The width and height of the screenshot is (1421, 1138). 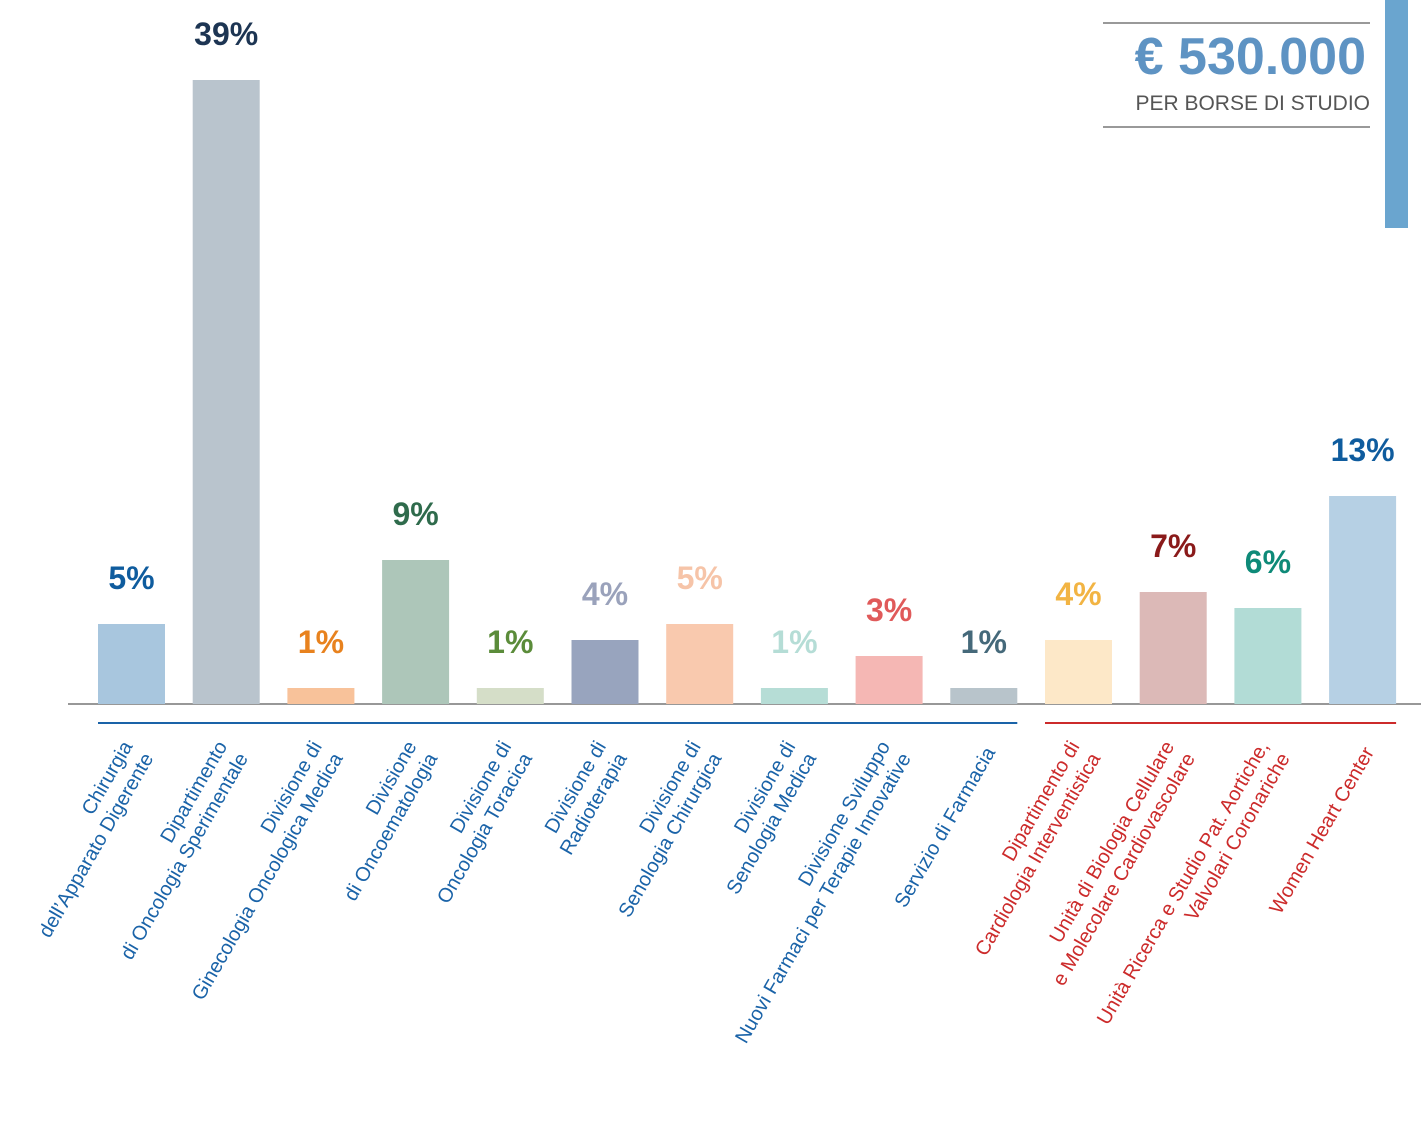 What do you see at coordinates (1396, 114) in the screenshot?
I see `accent-bar` at bounding box center [1396, 114].